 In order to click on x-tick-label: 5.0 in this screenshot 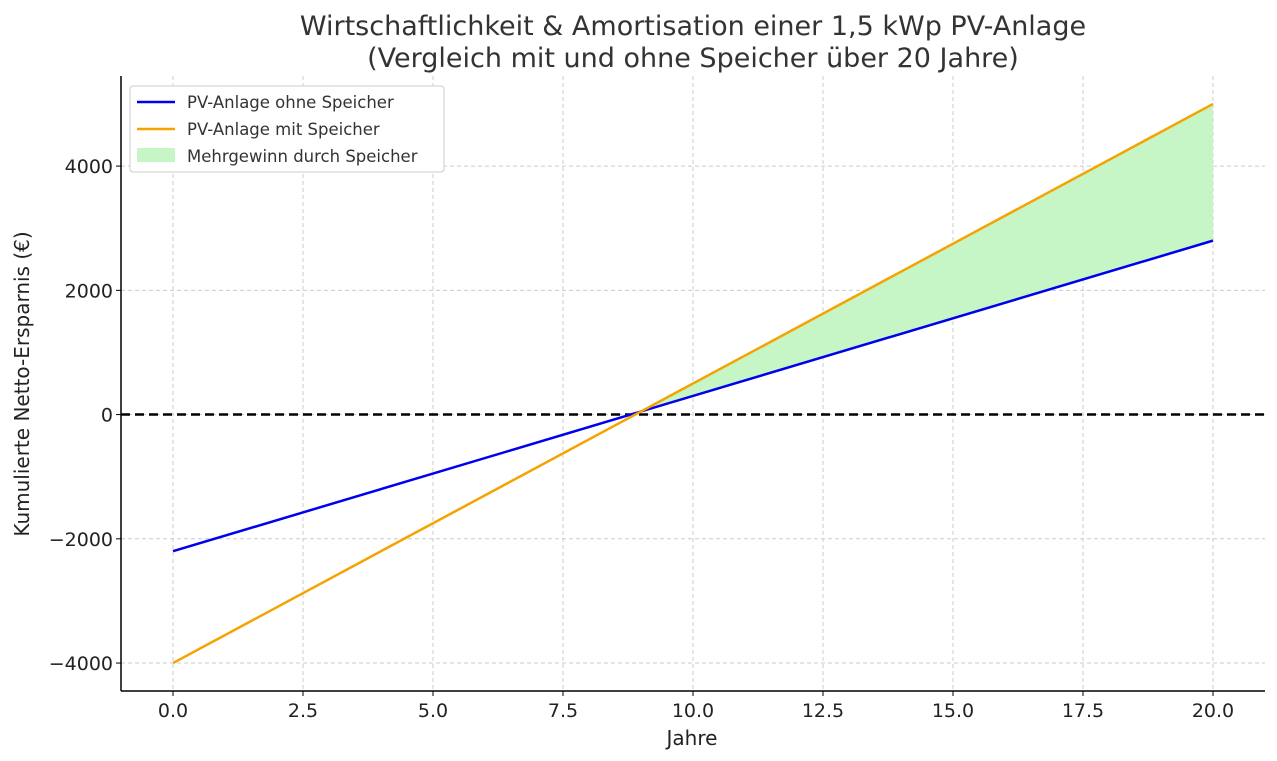, I will do `click(433, 711)`.